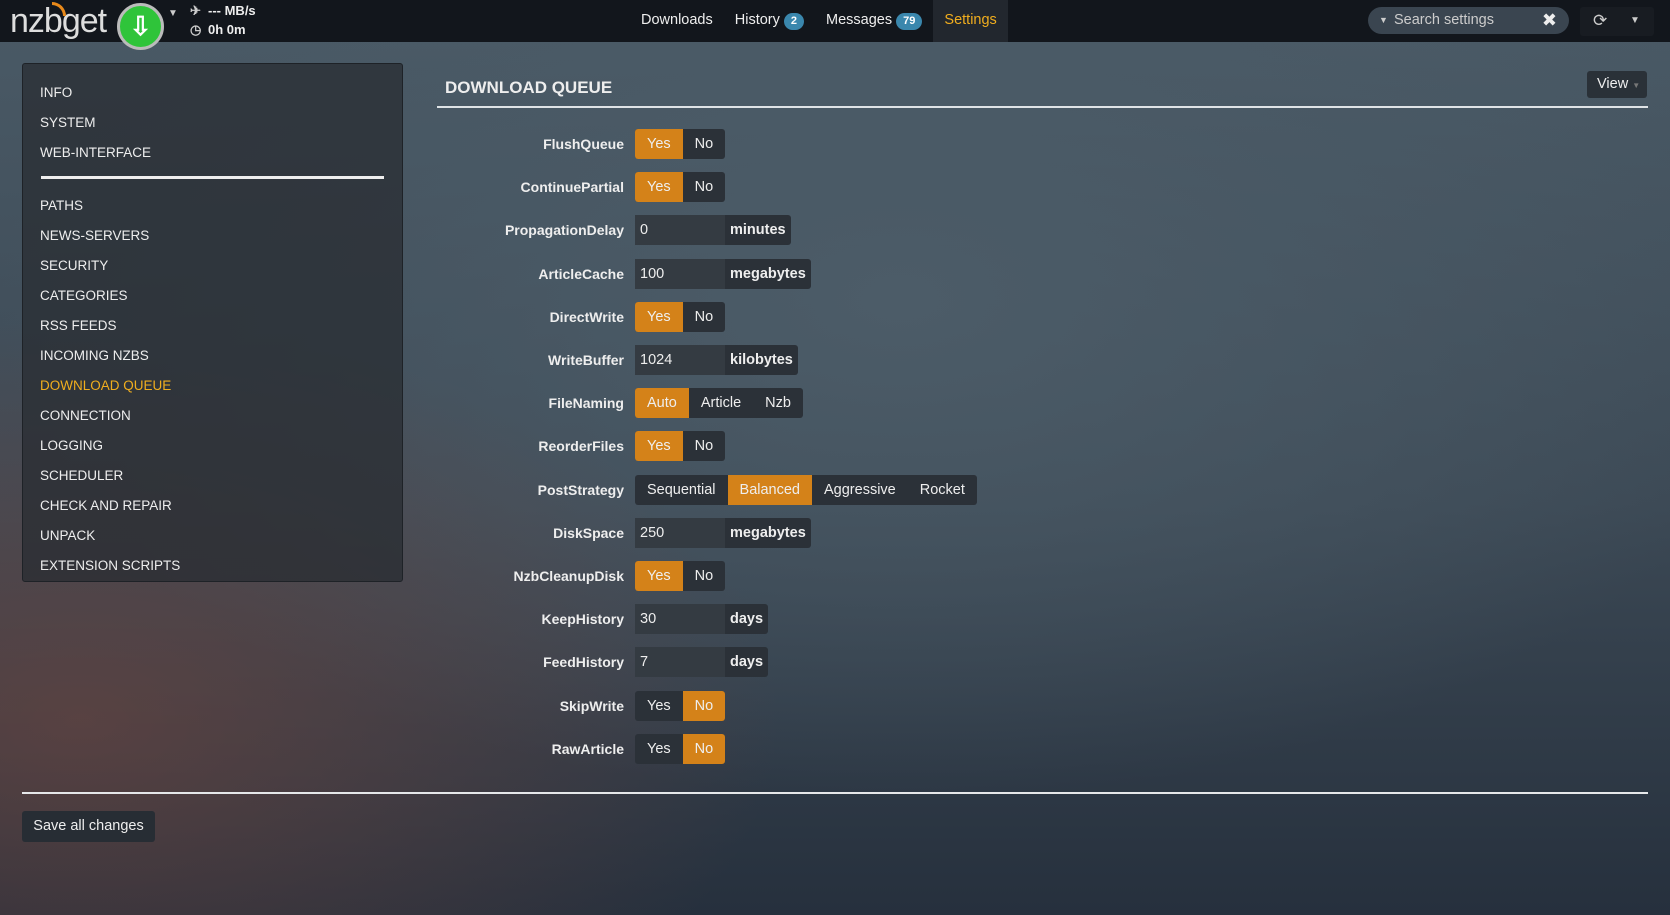 The width and height of the screenshot is (1670, 915). Describe the element at coordinates (587, 748) in the screenshot. I see `setting-label: RawArticle` at that location.